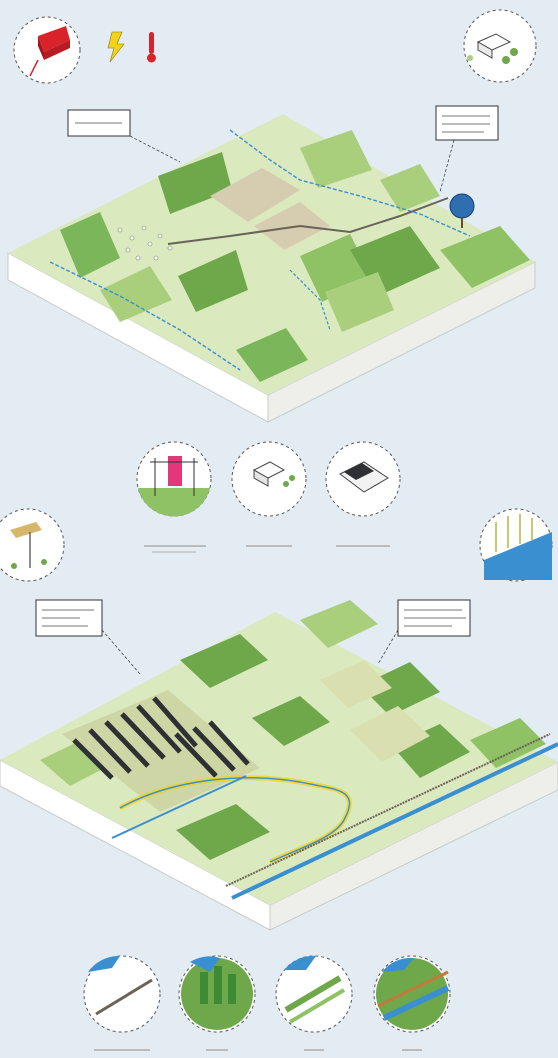 Image resolution: width=558 pixels, height=1058 pixels. I want to click on forest-icon, so click(217, 994).